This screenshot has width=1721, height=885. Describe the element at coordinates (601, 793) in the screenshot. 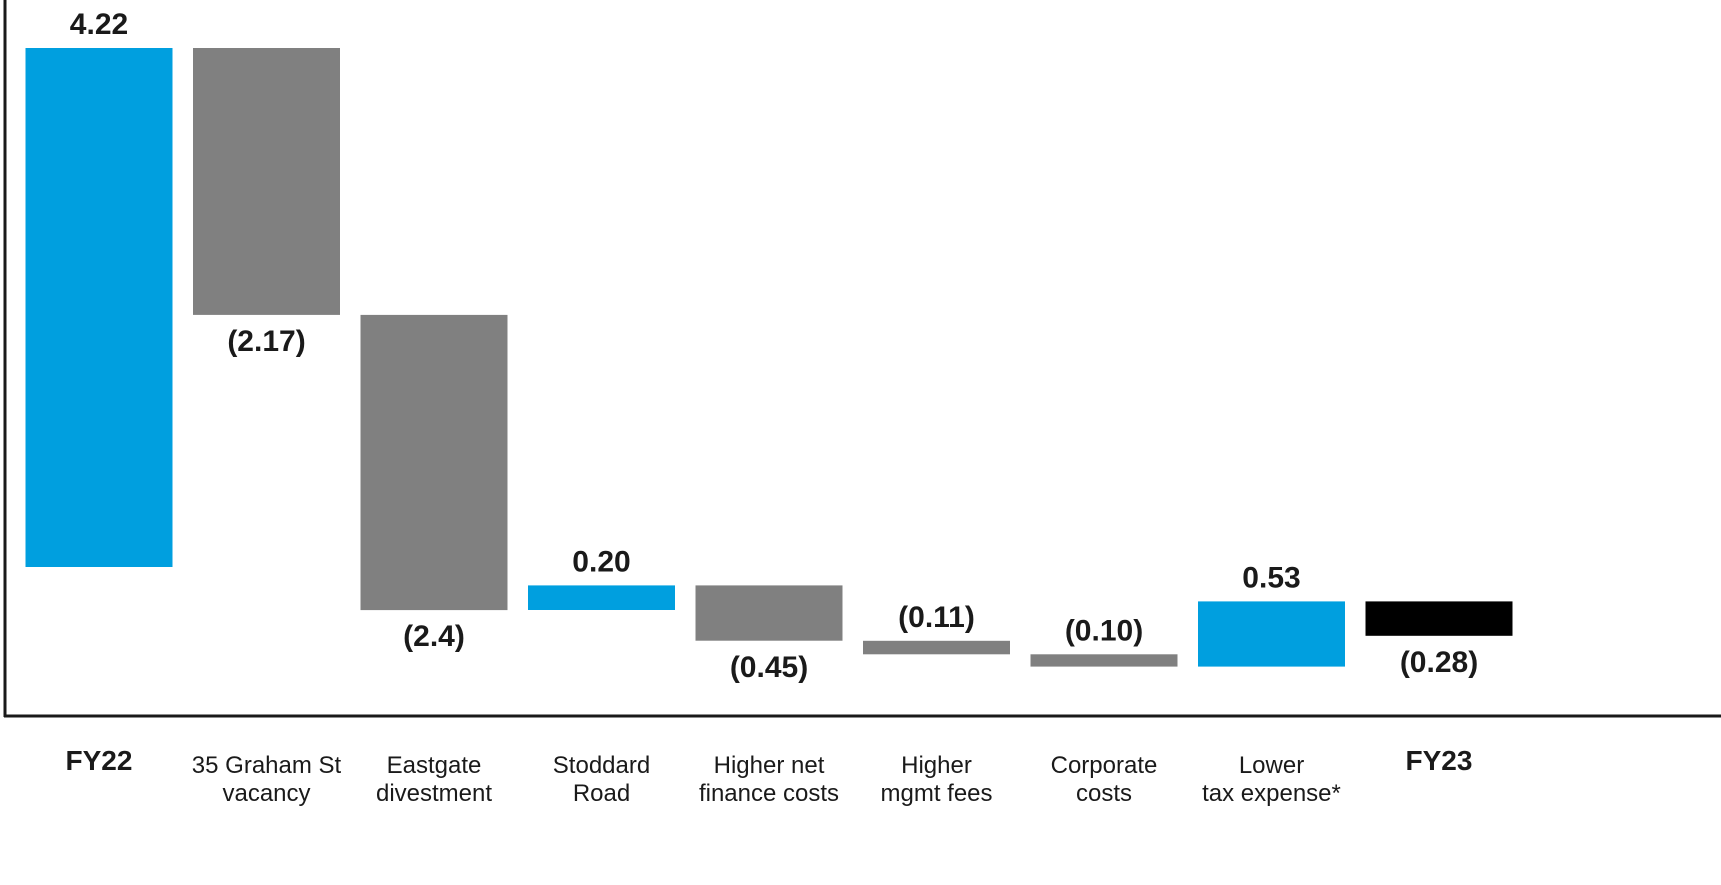

I see `category-label-3-line-1: Road` at that location.